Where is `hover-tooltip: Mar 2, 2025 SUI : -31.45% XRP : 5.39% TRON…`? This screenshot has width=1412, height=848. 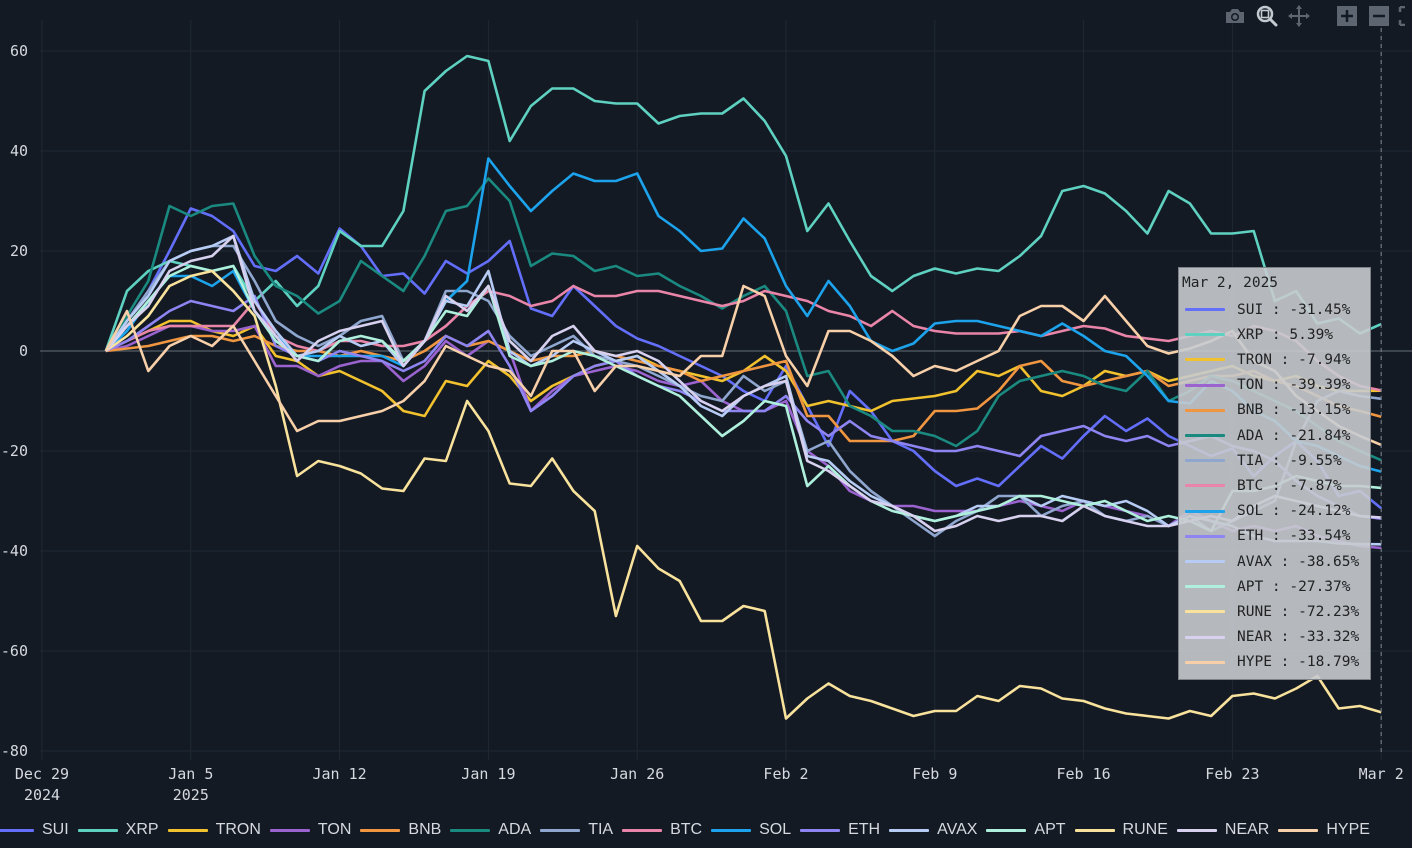
hover-tooltip: Mar 2, 2025 SUI : -31.45% XRP : 5.39% TRON… is located at coordinates (1274, 473).